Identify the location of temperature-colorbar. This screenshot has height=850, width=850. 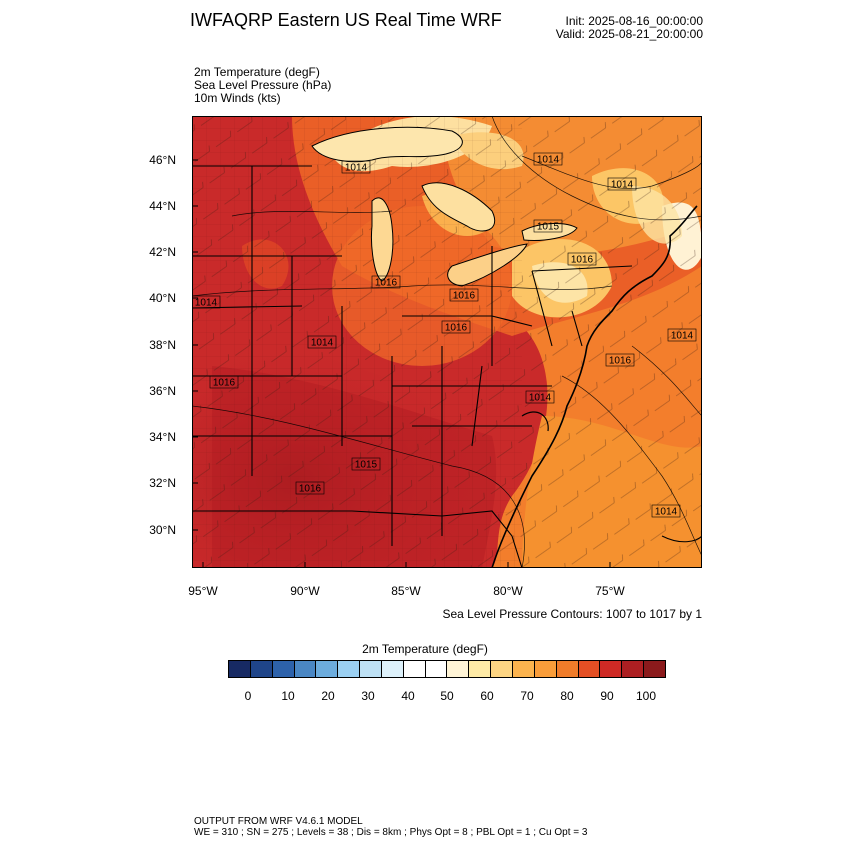
(447, 669).